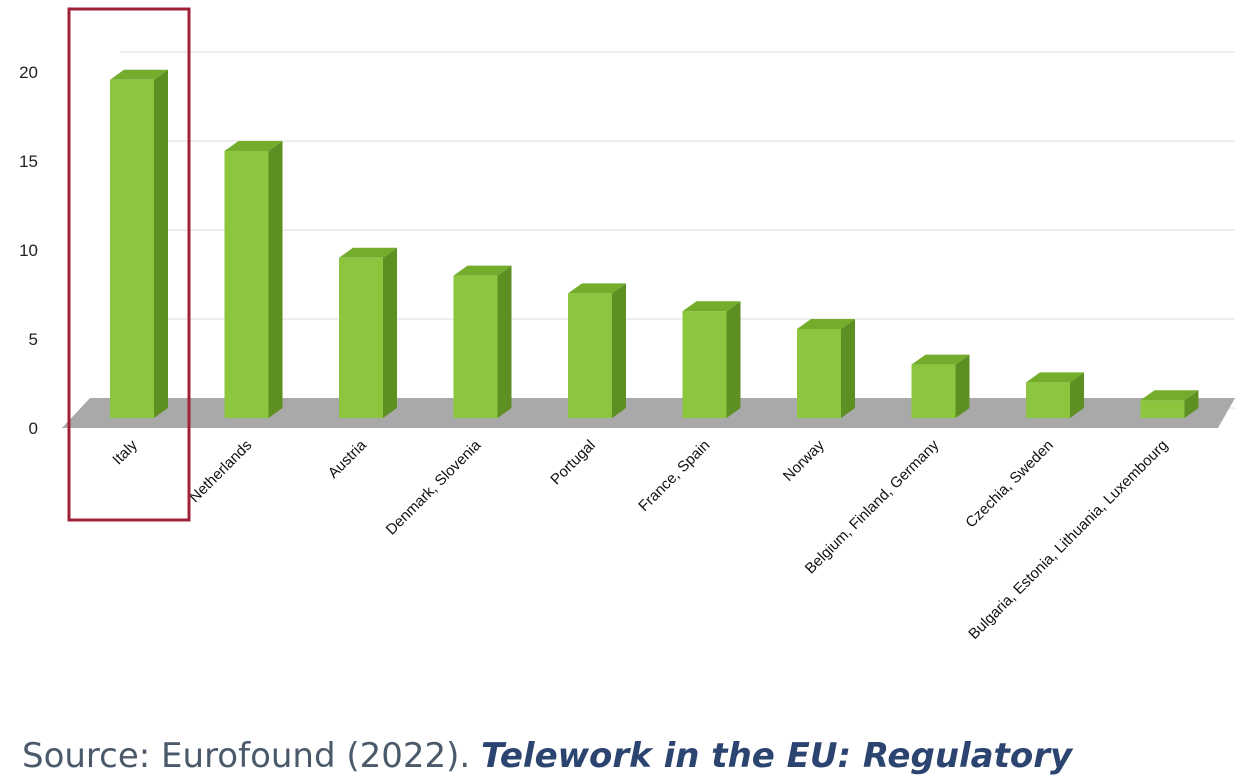 The image size is (1235, 784). Describe the element at coordinates (33, 339) in the screenshot. I see `y-tick-label: 5` at that location.